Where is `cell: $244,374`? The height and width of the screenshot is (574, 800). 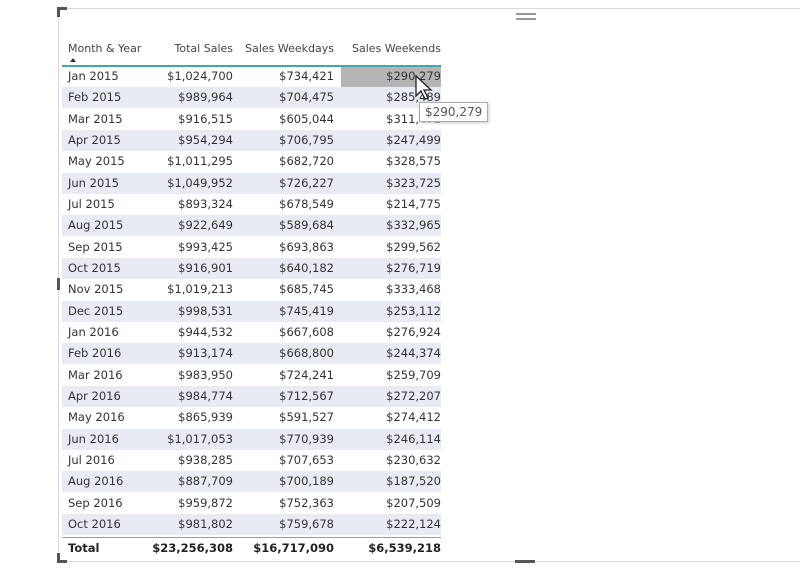 cell: $244,374 is located at coordinates (413, 353).